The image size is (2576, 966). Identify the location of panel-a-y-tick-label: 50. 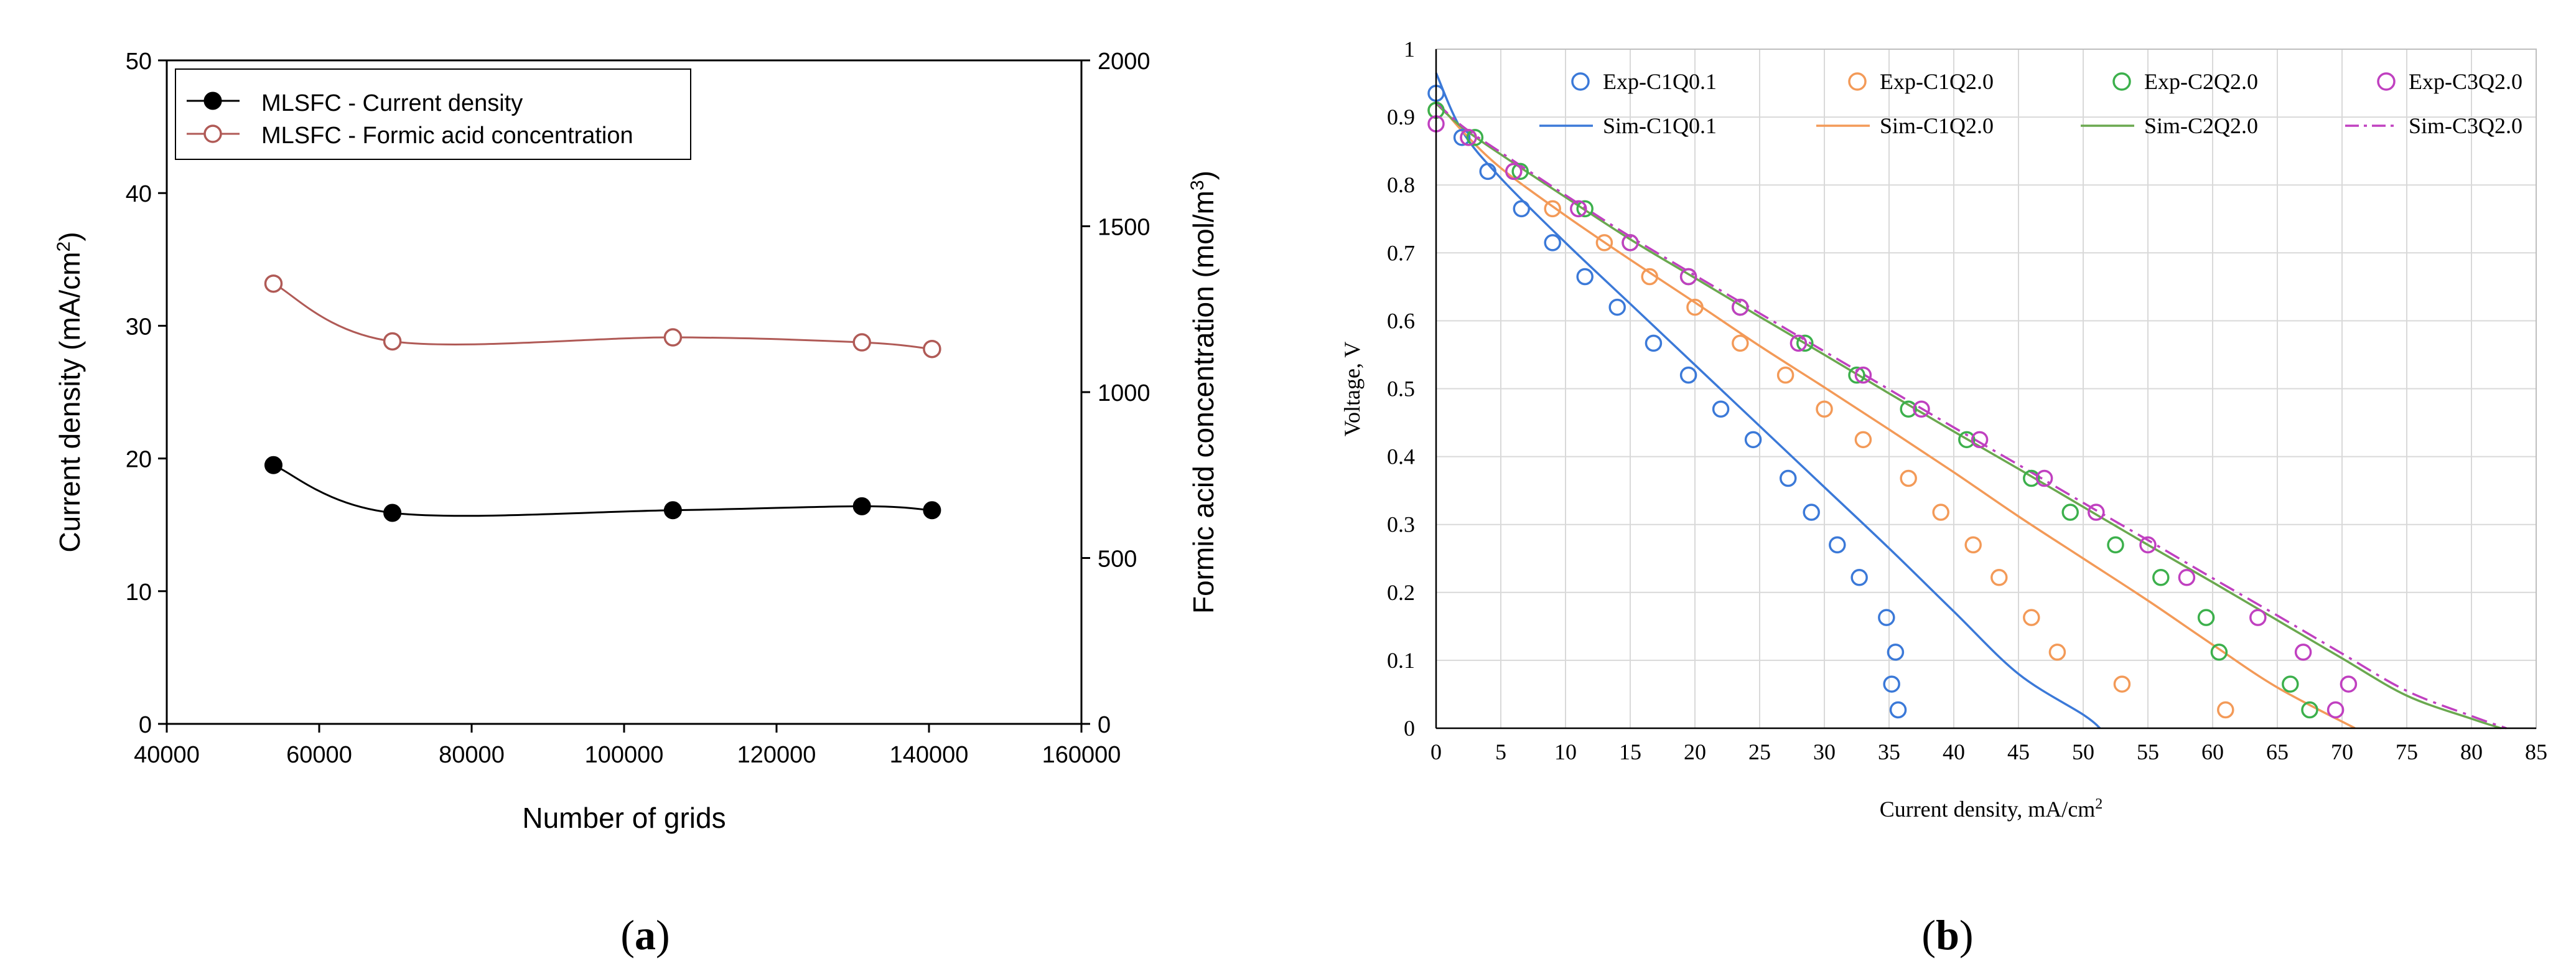
(139, 62).